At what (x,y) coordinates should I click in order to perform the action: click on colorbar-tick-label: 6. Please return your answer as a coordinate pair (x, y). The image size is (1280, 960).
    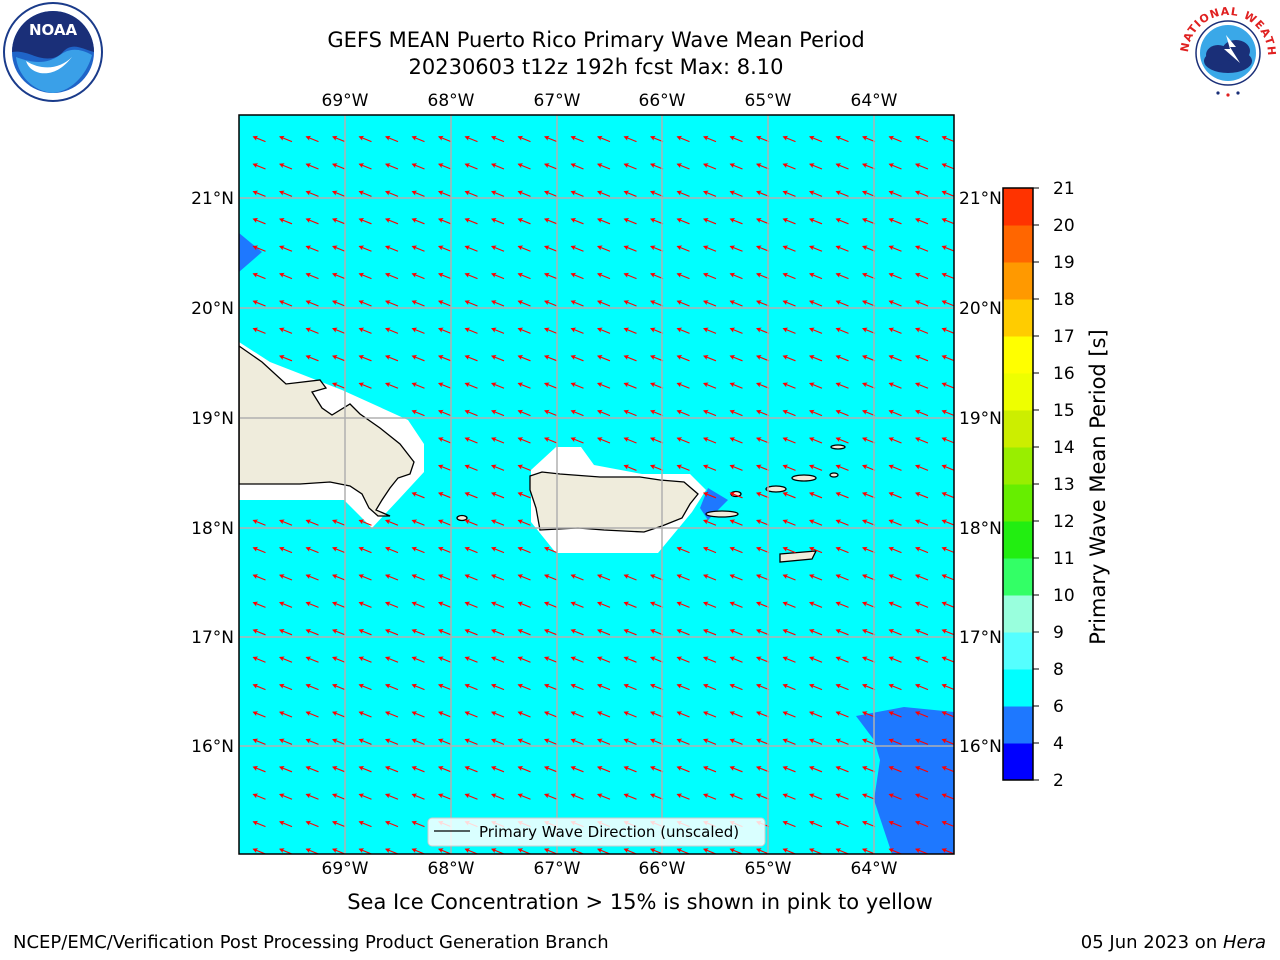
    Looking at the image, I should click on (1058, 707).